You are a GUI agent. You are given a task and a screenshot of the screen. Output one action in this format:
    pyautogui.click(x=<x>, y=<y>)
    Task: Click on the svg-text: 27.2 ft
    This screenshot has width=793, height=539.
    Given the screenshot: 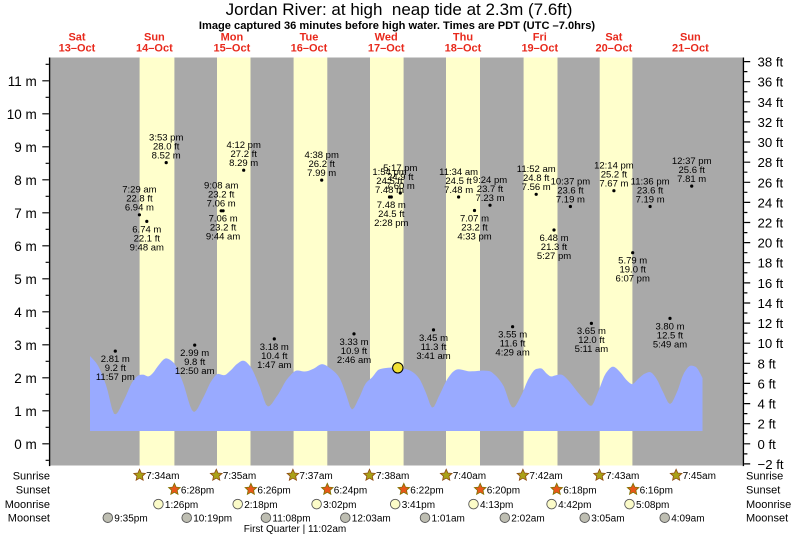 What is the action you would take?
    pyautogui.click(x=243, y=154)
    